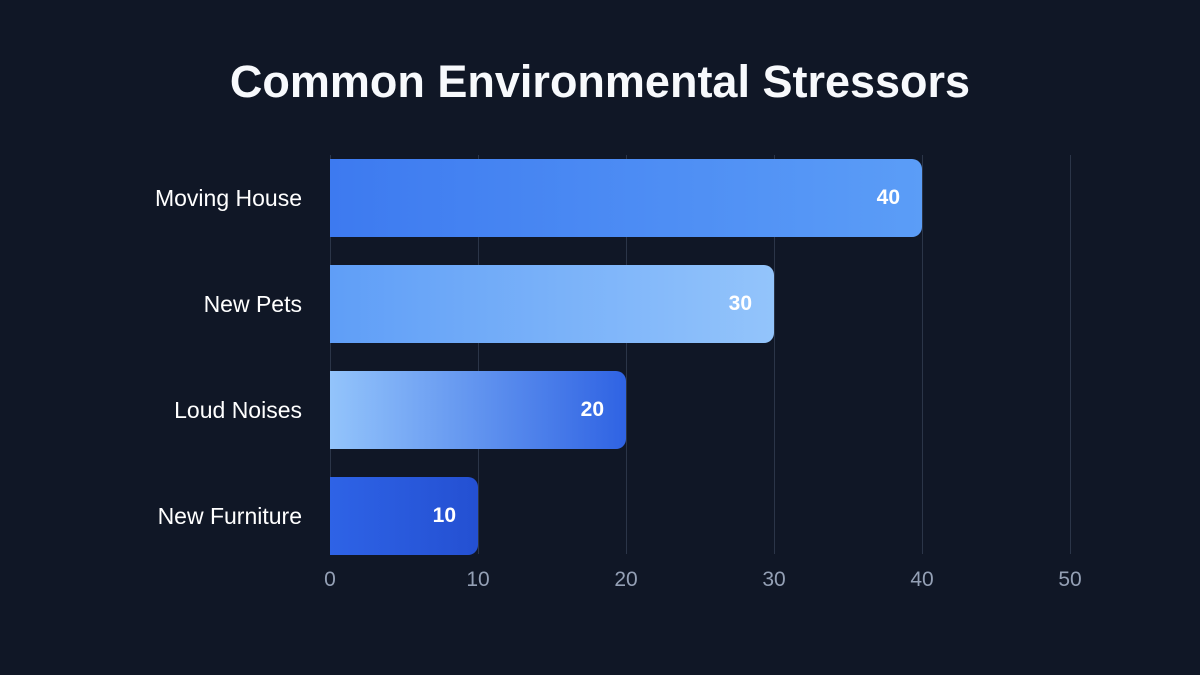 The image size is (1200, 675). I want to click on x-tick-label: 30, so click(774, 579).